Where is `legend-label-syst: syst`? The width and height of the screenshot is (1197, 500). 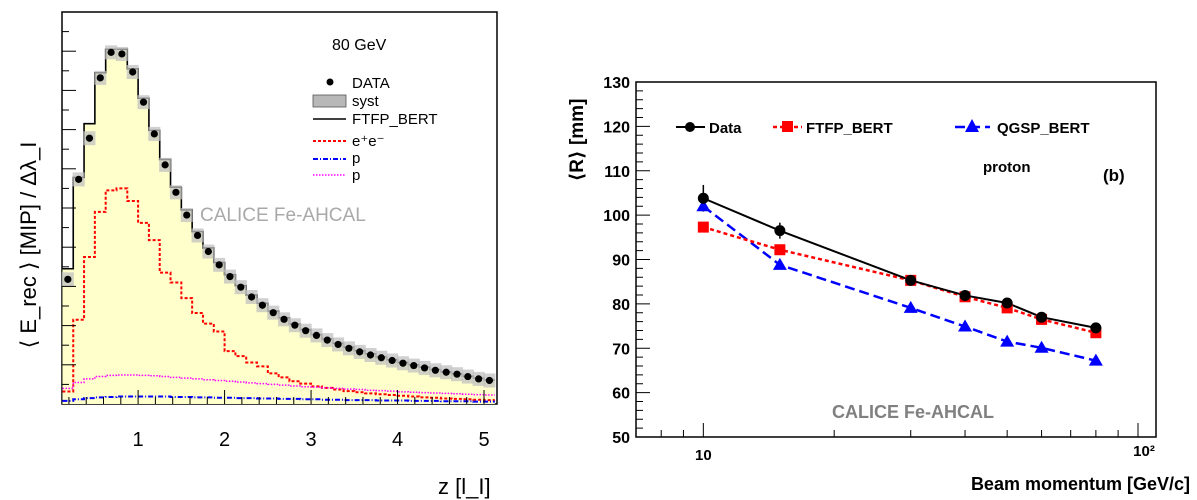
legend-label-syst: syst is located at coordinates (366, 101).